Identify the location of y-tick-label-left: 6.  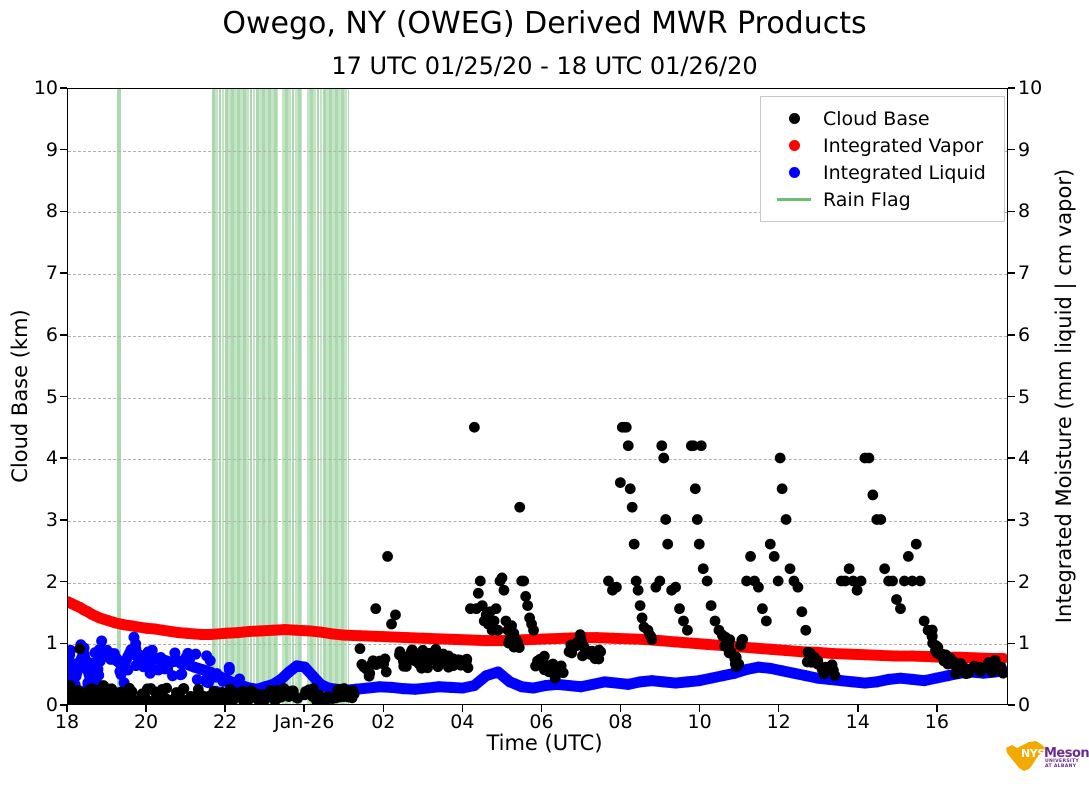
(51, 334).